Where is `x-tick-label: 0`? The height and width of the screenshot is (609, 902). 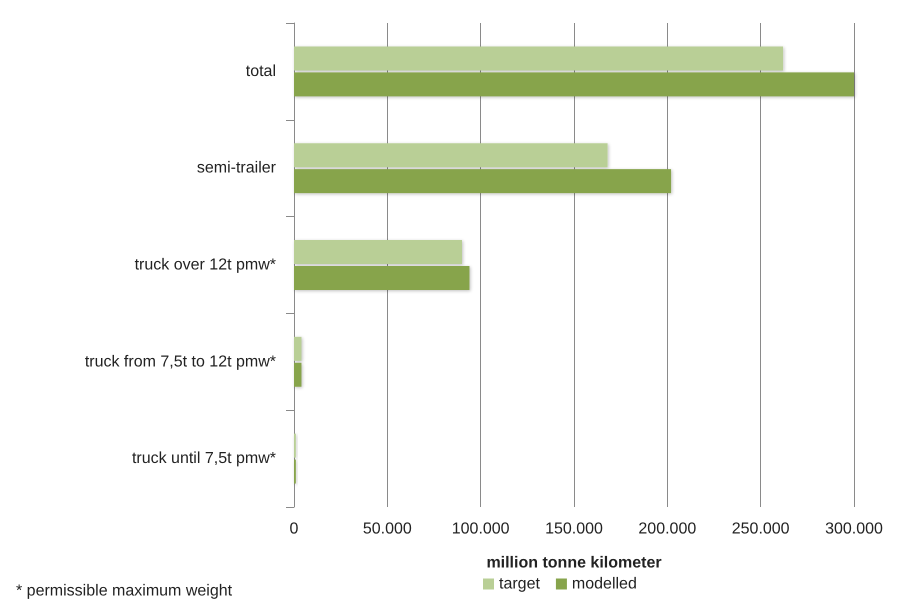 x-tick-label: 0 is located at coordinates (294, 529).